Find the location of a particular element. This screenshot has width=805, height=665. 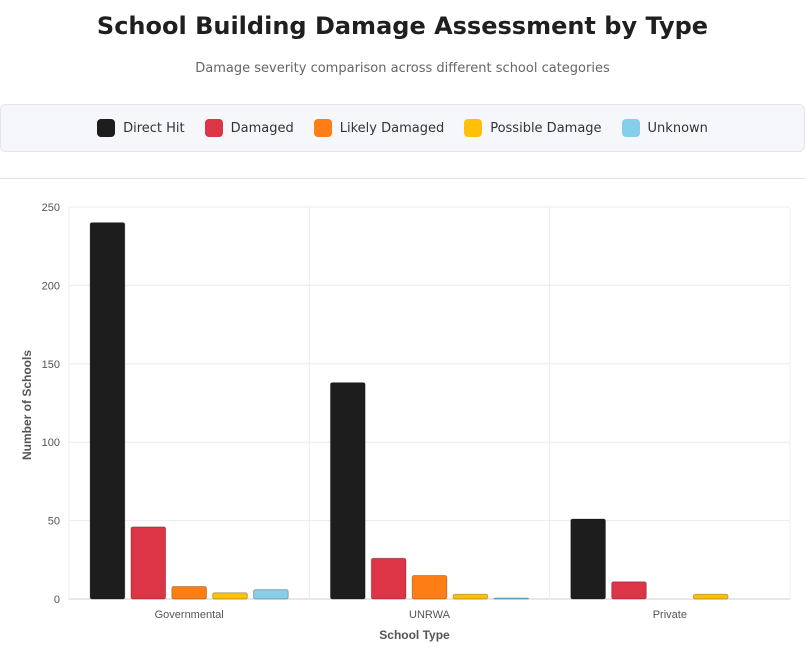

legend-item-possible-damage: Possible Damage is located at coordinates (533, 128).